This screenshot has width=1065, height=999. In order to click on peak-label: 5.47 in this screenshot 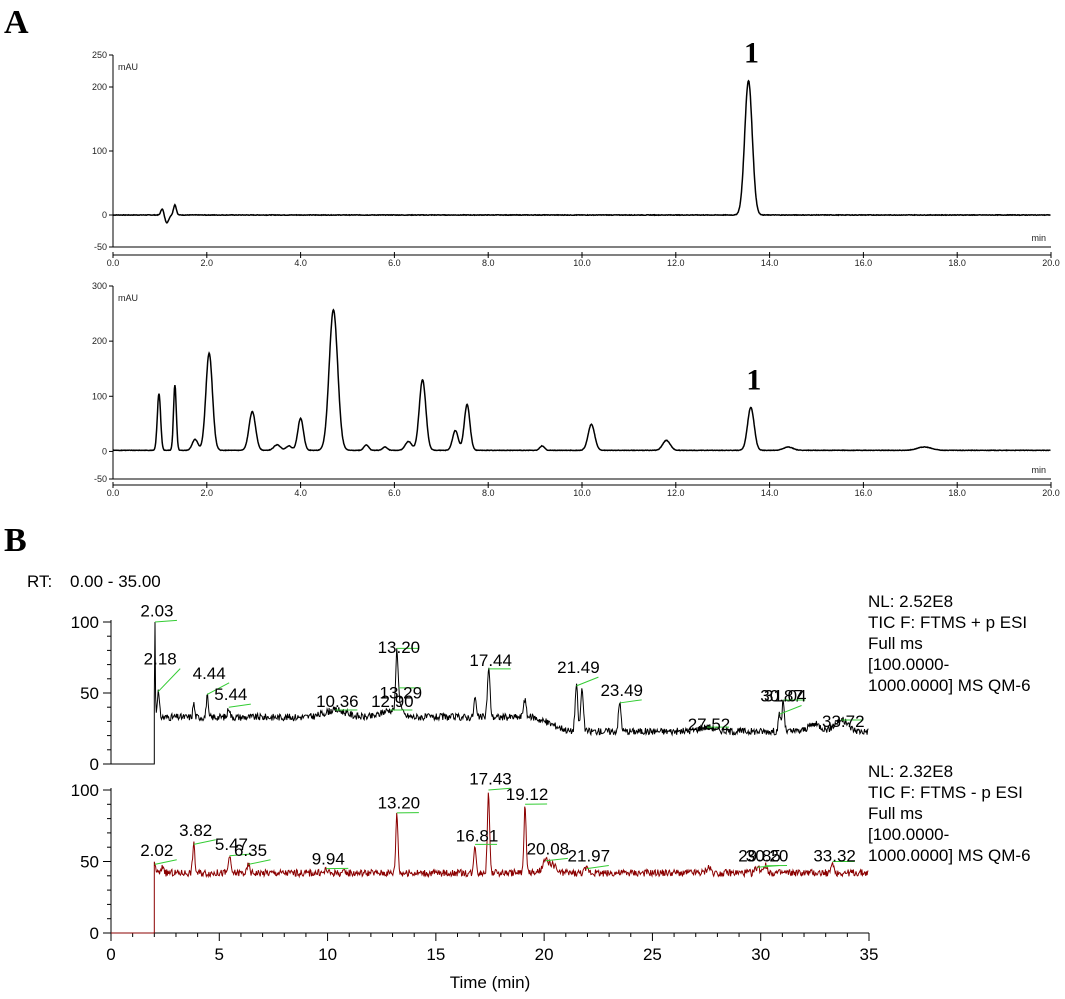, I will do `click(231, 844)`.